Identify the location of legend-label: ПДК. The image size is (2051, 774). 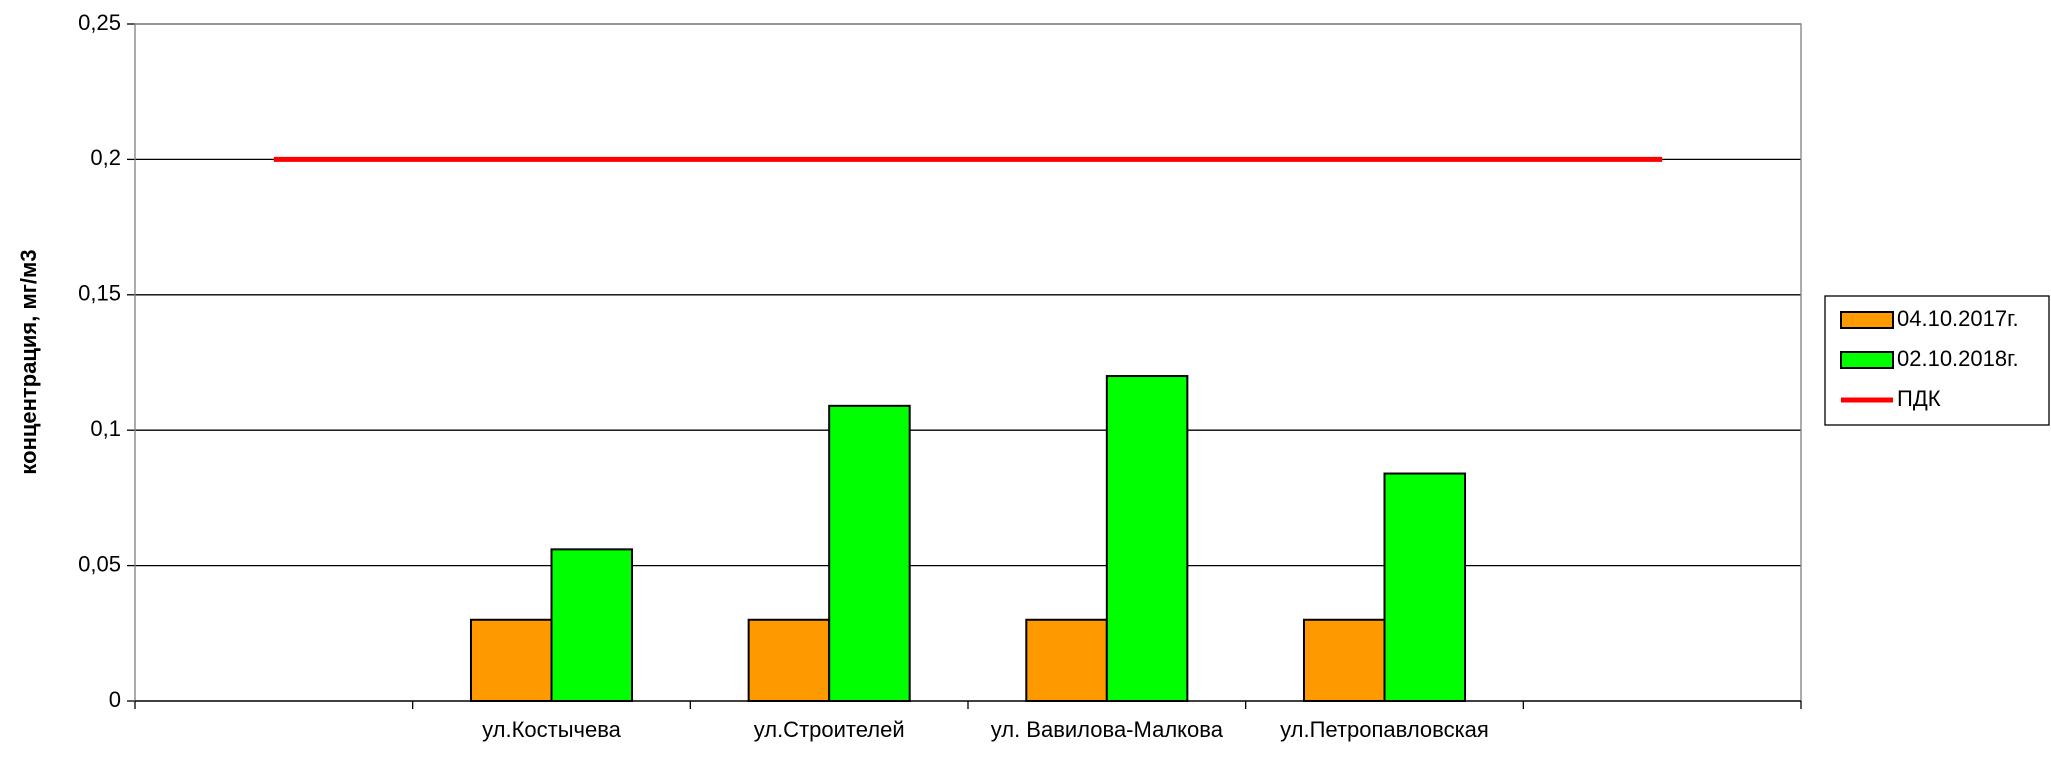
(1919, 398).